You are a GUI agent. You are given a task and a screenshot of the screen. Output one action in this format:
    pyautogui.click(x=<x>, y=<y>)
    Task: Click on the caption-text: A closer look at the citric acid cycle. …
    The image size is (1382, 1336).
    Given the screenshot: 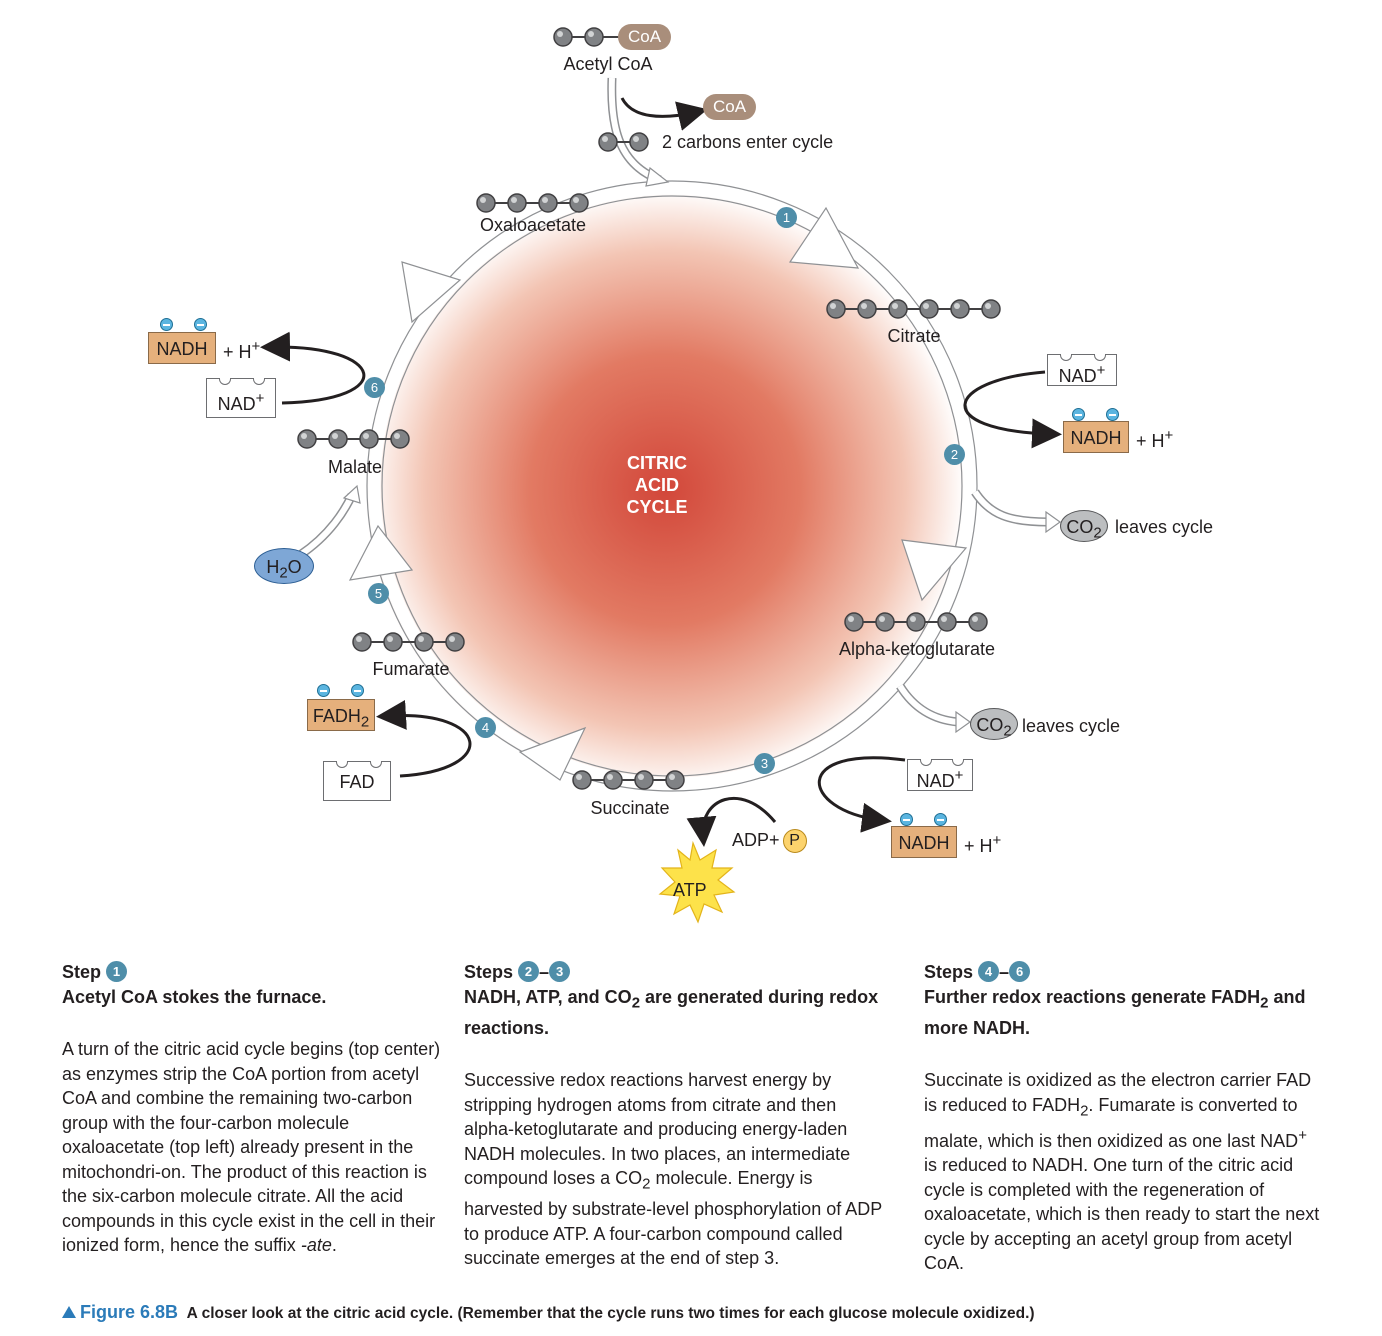 What is the action you would take?
    pyautogui.click(x=610, y=1313)
    